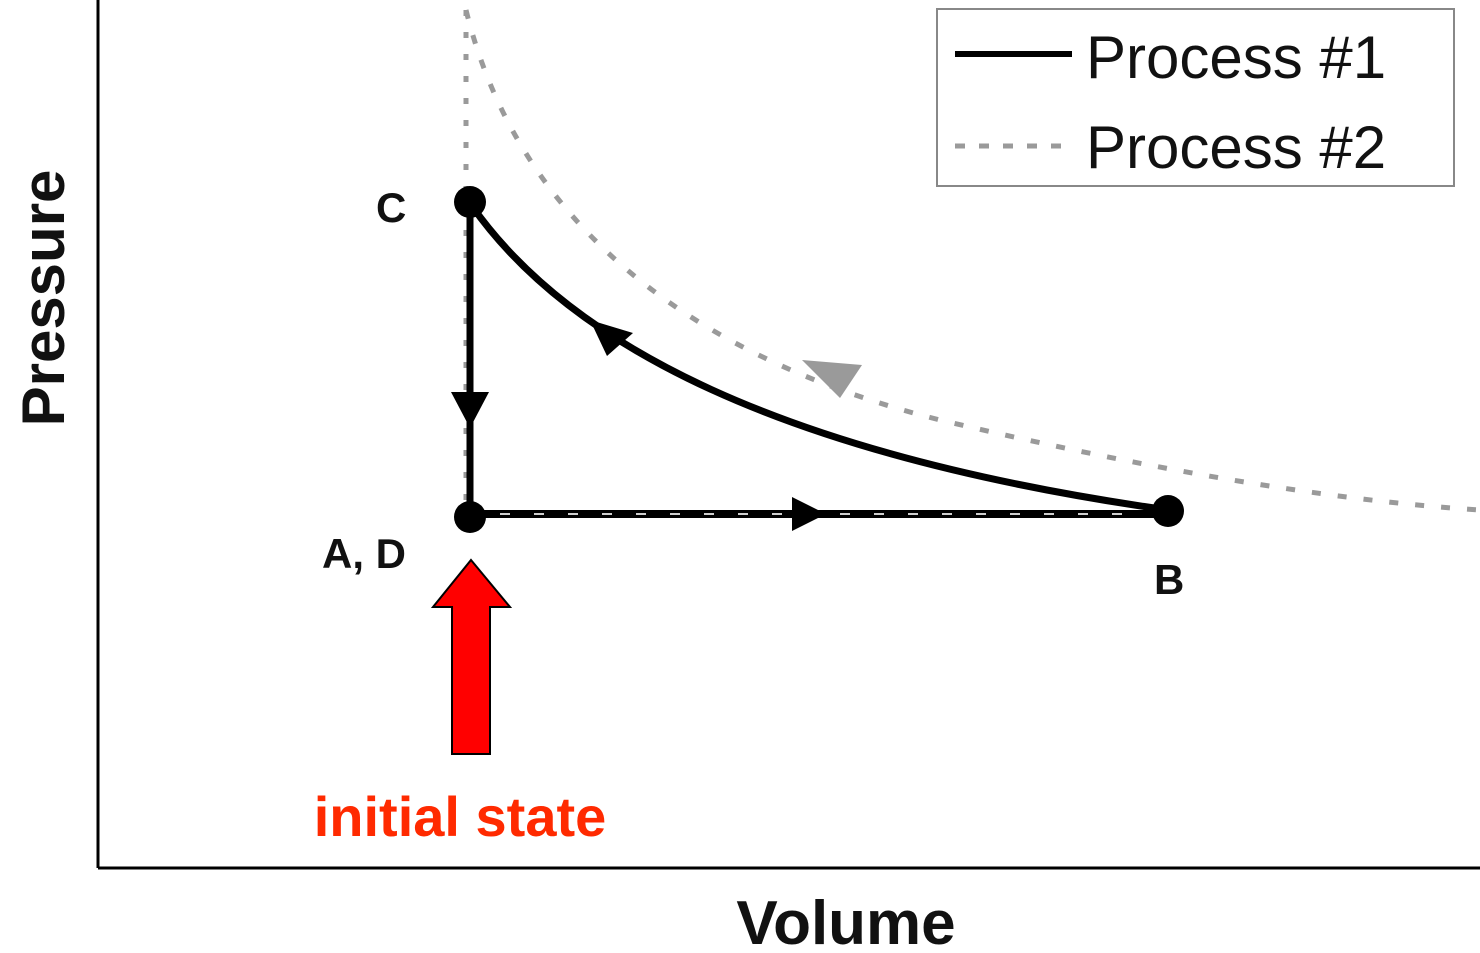 The height and width of the screenshot is (953, 1480). Describe the element at coordinates (845, 921) in the screenshot. I see `x-axis-label: Volume` at that location.